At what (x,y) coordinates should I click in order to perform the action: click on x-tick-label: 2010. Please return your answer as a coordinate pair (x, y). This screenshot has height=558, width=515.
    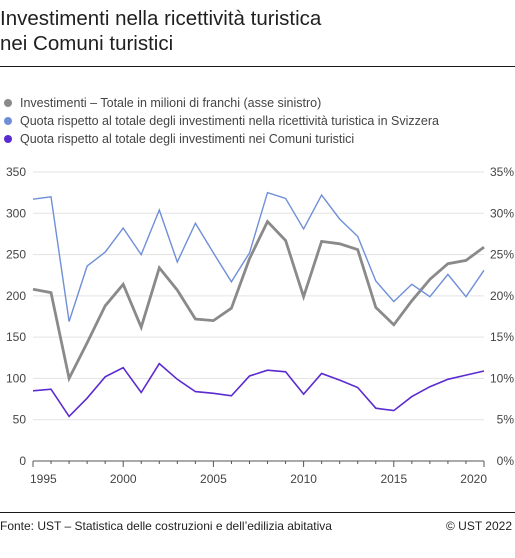
    Looking at the image, I should click on (303, 479).